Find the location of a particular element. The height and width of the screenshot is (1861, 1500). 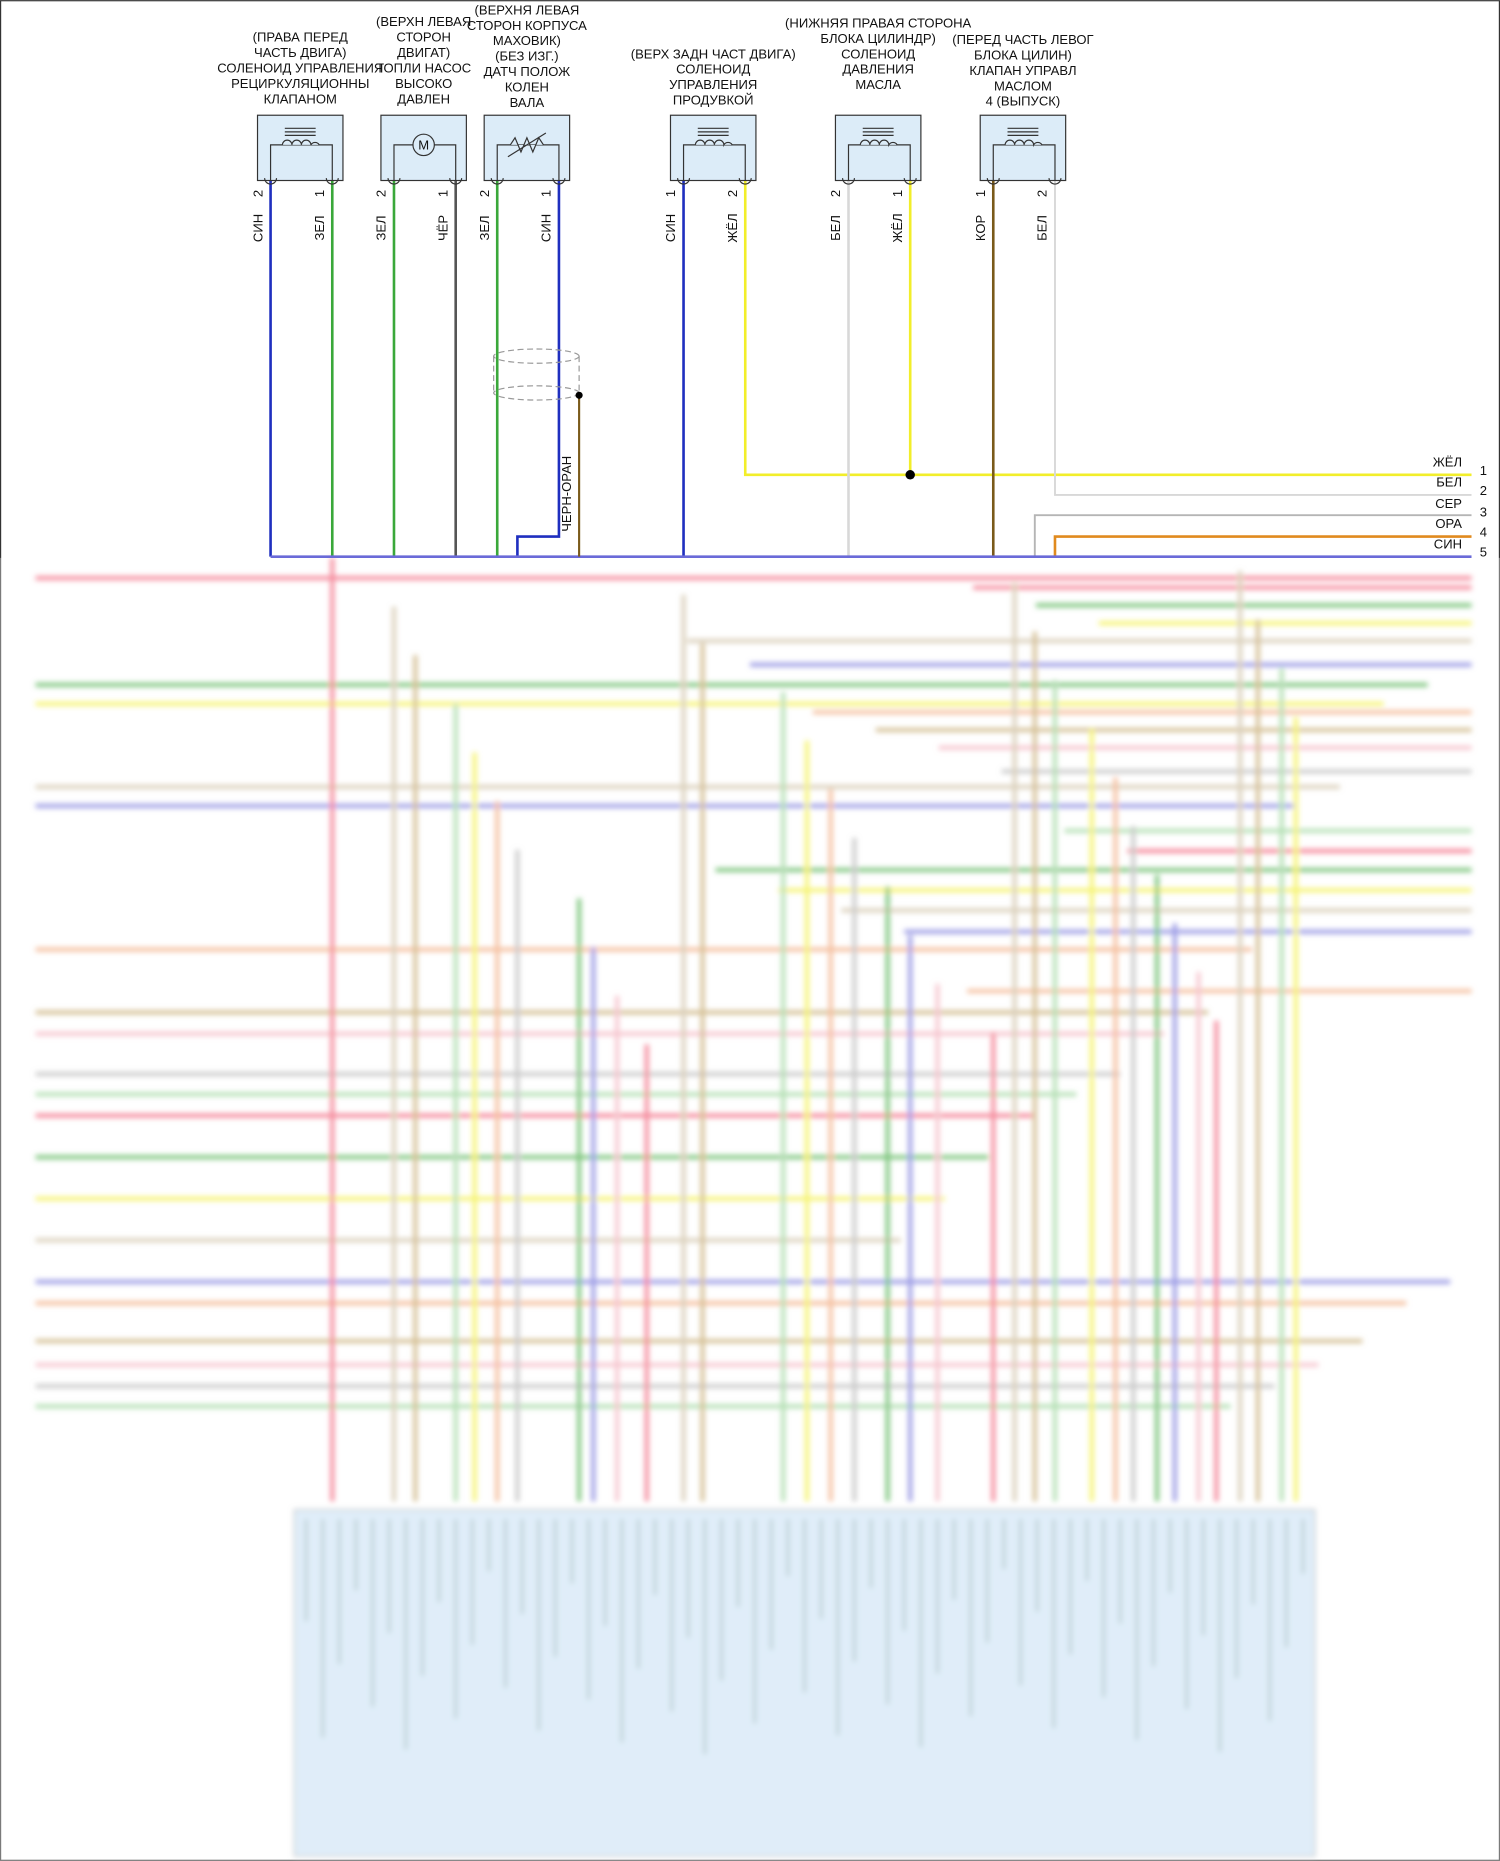

component-label: 4 (ВЫПУСК) is located at coordinates (1023, 101).